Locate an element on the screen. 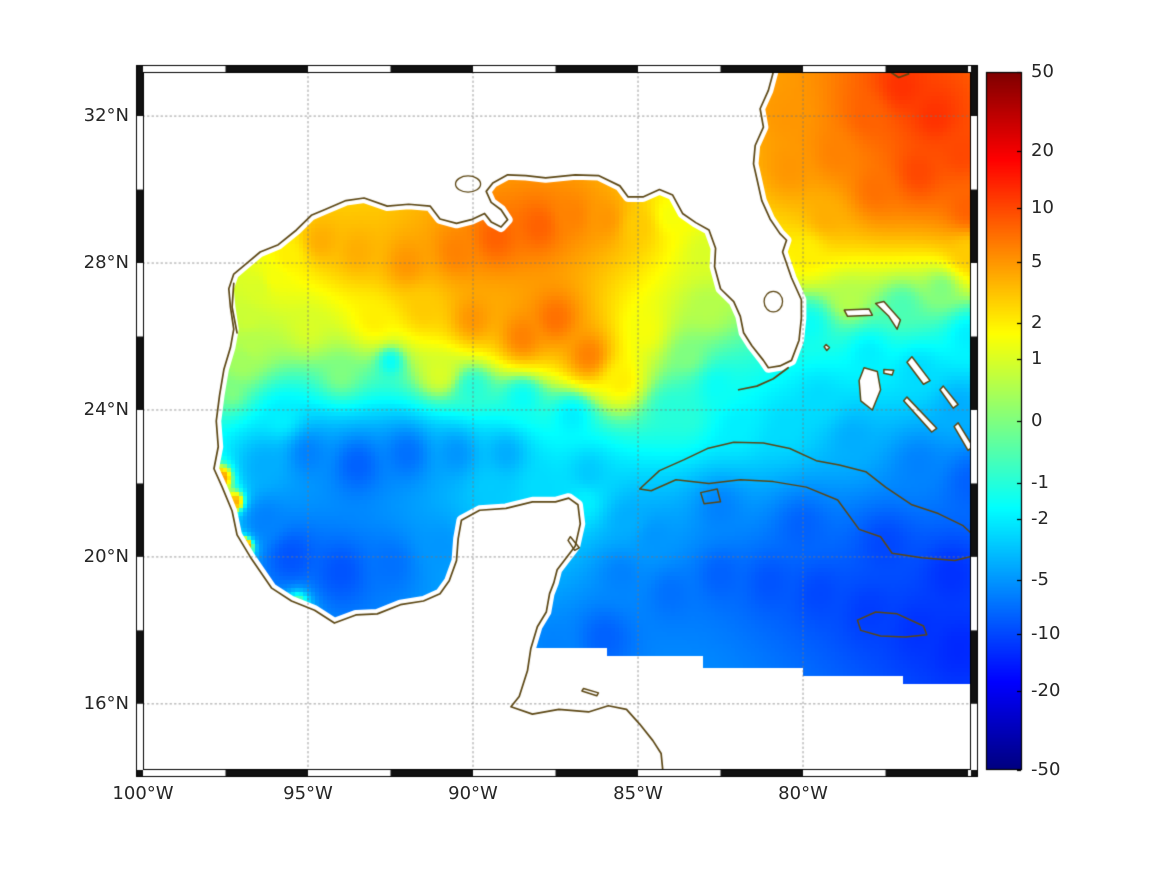 Image resolution: width=1167 pixels, height=875 pixels. colorbar-tick-label: -5 is located at coordinates (1040, 580).